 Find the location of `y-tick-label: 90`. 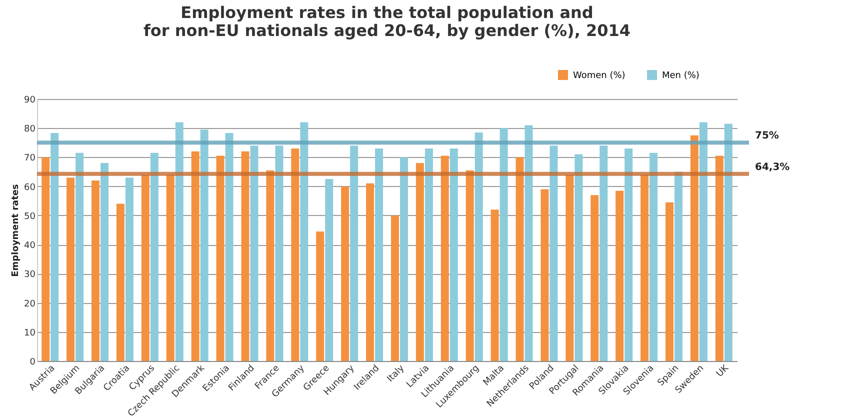

y-tick-label: 90 is located at coordinates (30, 101).